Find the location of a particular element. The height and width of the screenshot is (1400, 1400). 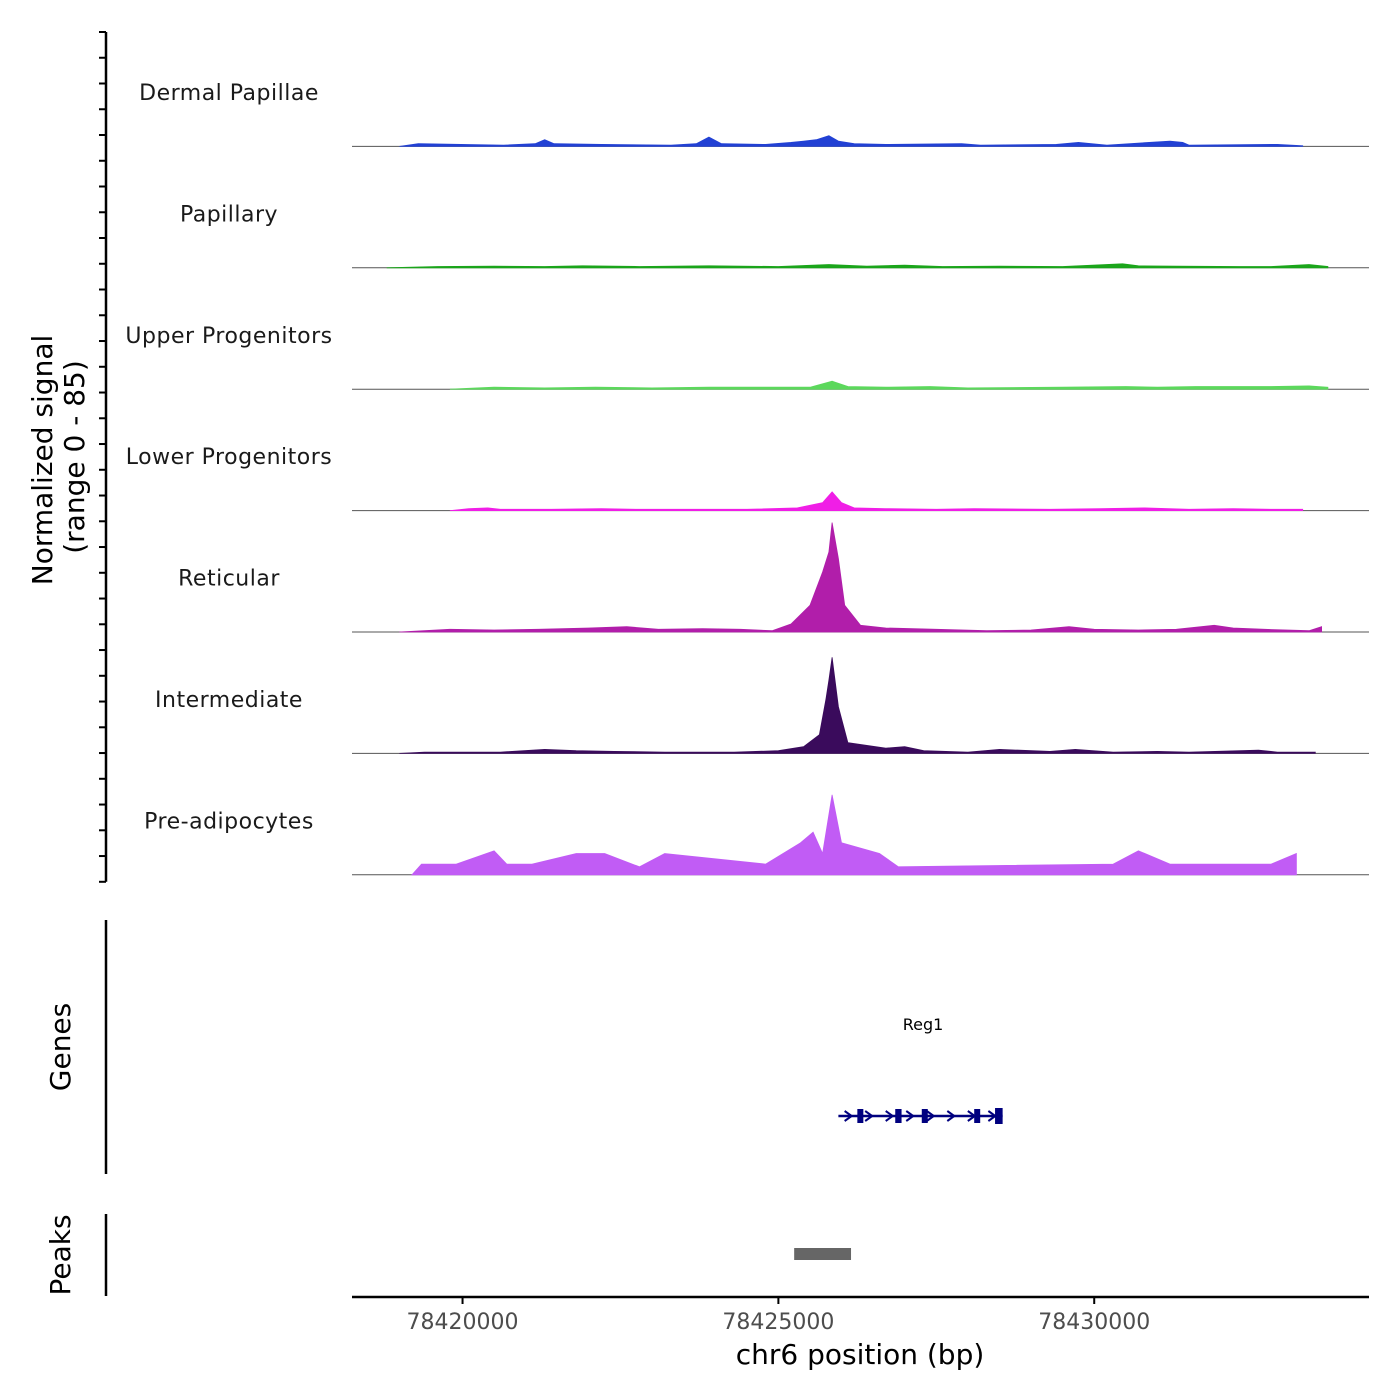

track-label: Intermediate is located at coordinates (229, 700).